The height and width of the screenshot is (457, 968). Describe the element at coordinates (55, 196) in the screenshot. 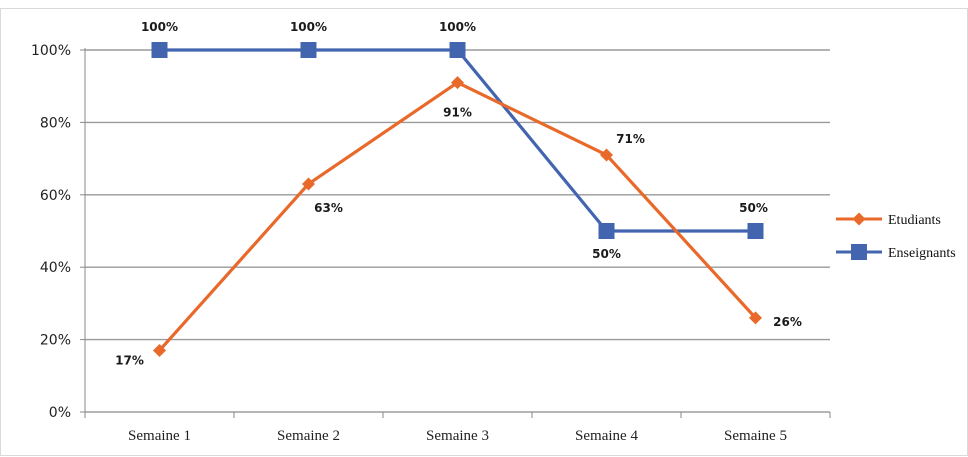

I see `y-tick-label: 60%` at that location.